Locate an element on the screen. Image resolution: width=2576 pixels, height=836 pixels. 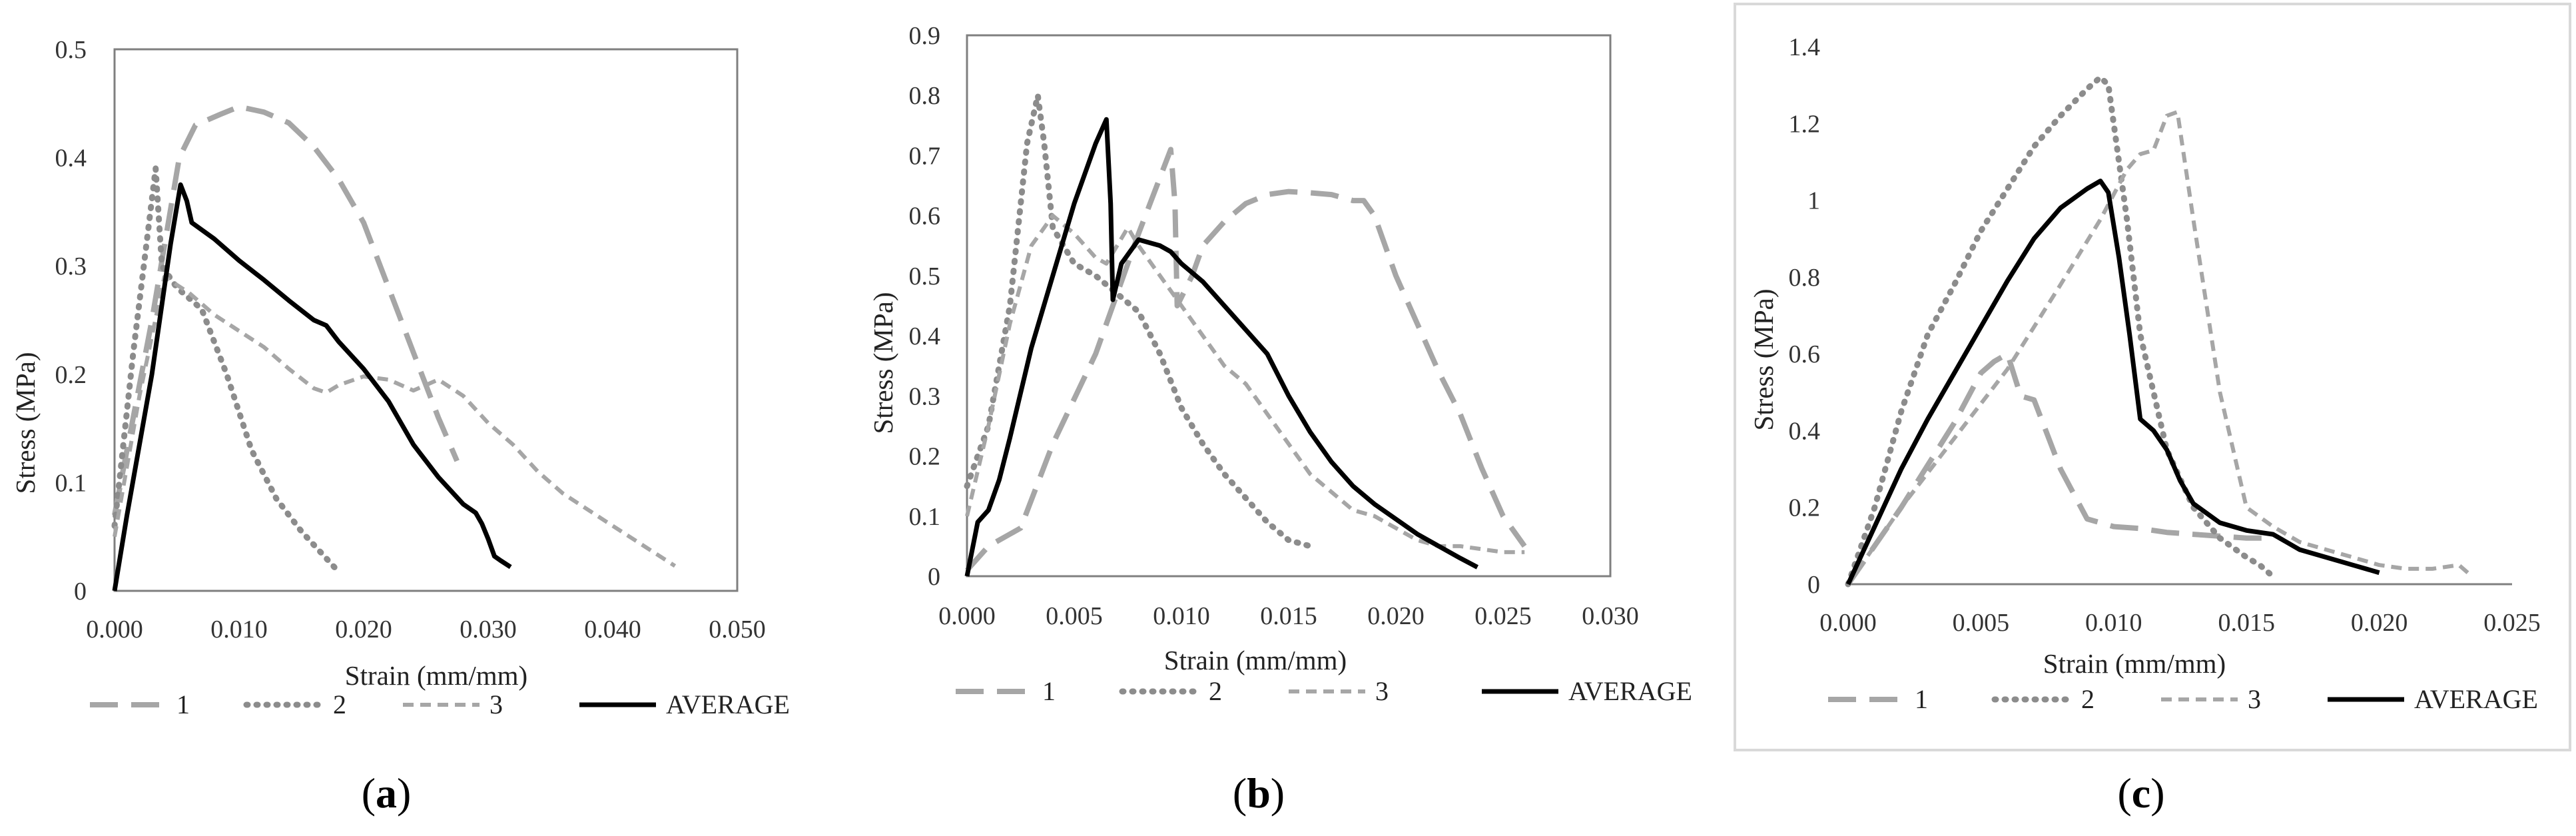
x-tick-label-b: 0.000 is located at coordinates (967, 616).